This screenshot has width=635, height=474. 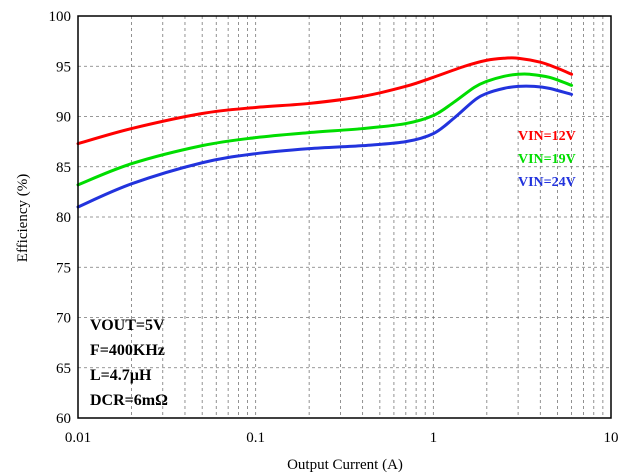 What do you see at coordinates (63, 319) in the screenshot?
I see `y-tick-label: 70` at bounding box center [63, 319].